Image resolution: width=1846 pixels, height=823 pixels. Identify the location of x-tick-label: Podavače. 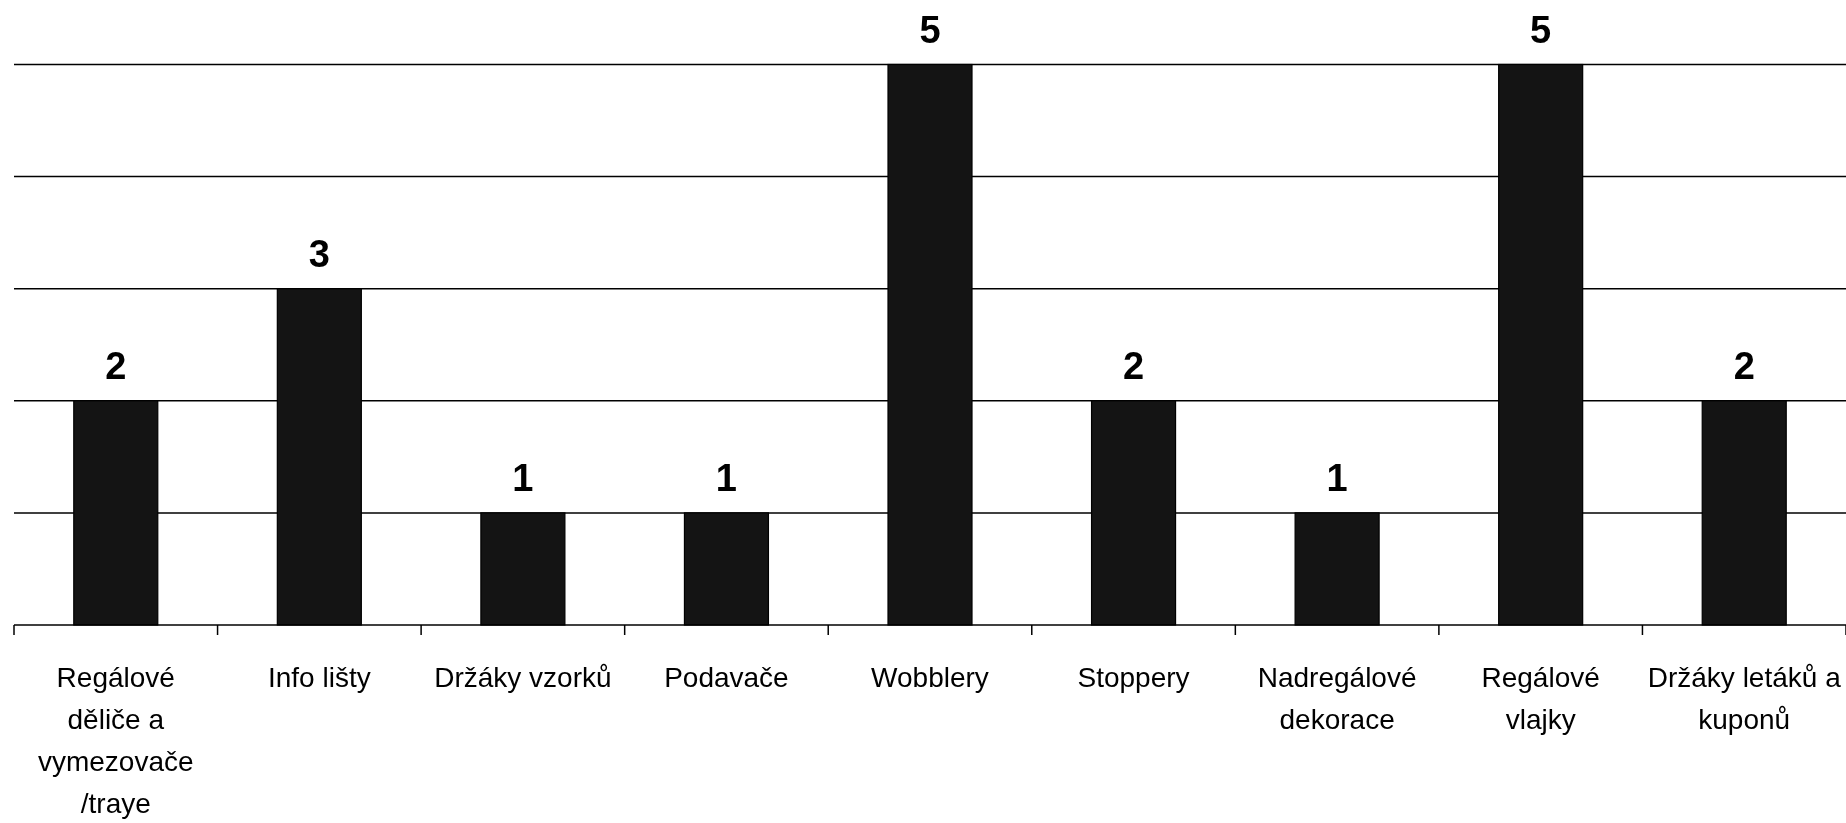
(726, 677).